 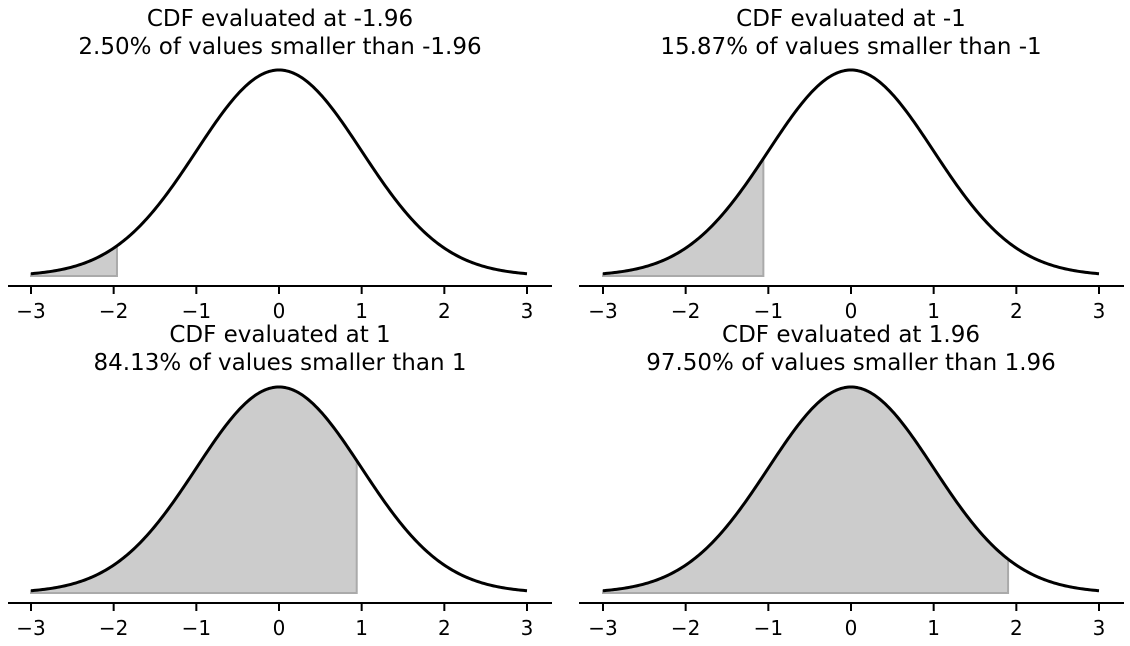 I want to click on panel-4-tick-label: 2, so click(x=1016, y=628).